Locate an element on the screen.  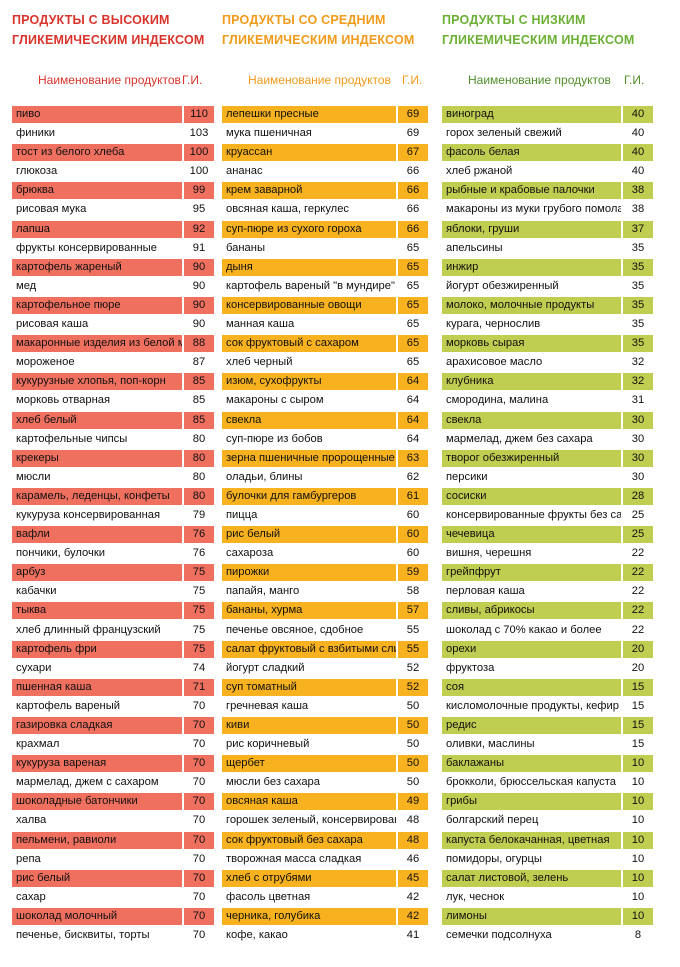
food-name: печенье, бисквиты, торты is located at coordinates (83, 935).